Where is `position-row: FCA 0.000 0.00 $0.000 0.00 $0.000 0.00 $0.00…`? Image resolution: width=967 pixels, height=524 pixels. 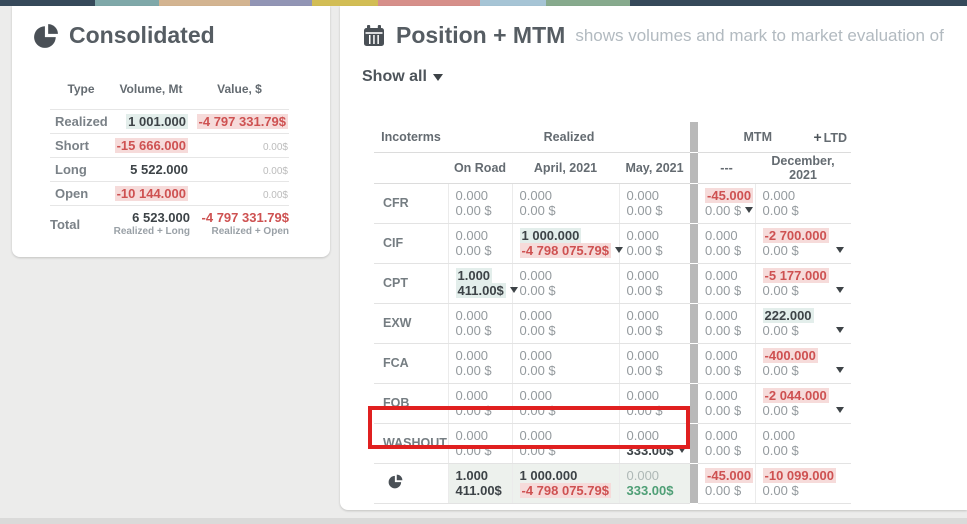 position-row: FCA 0.000 0.00 $0.000 0.00 $0.000 0.00 $0.00… is located at coordinates (613, 363).